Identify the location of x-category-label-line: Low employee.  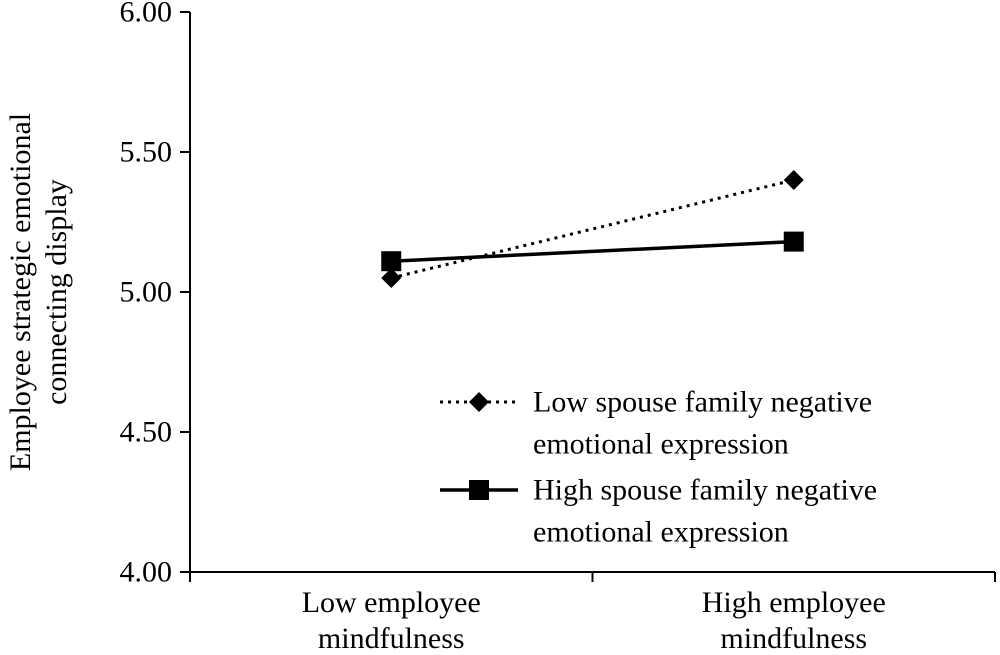
(391, 602).